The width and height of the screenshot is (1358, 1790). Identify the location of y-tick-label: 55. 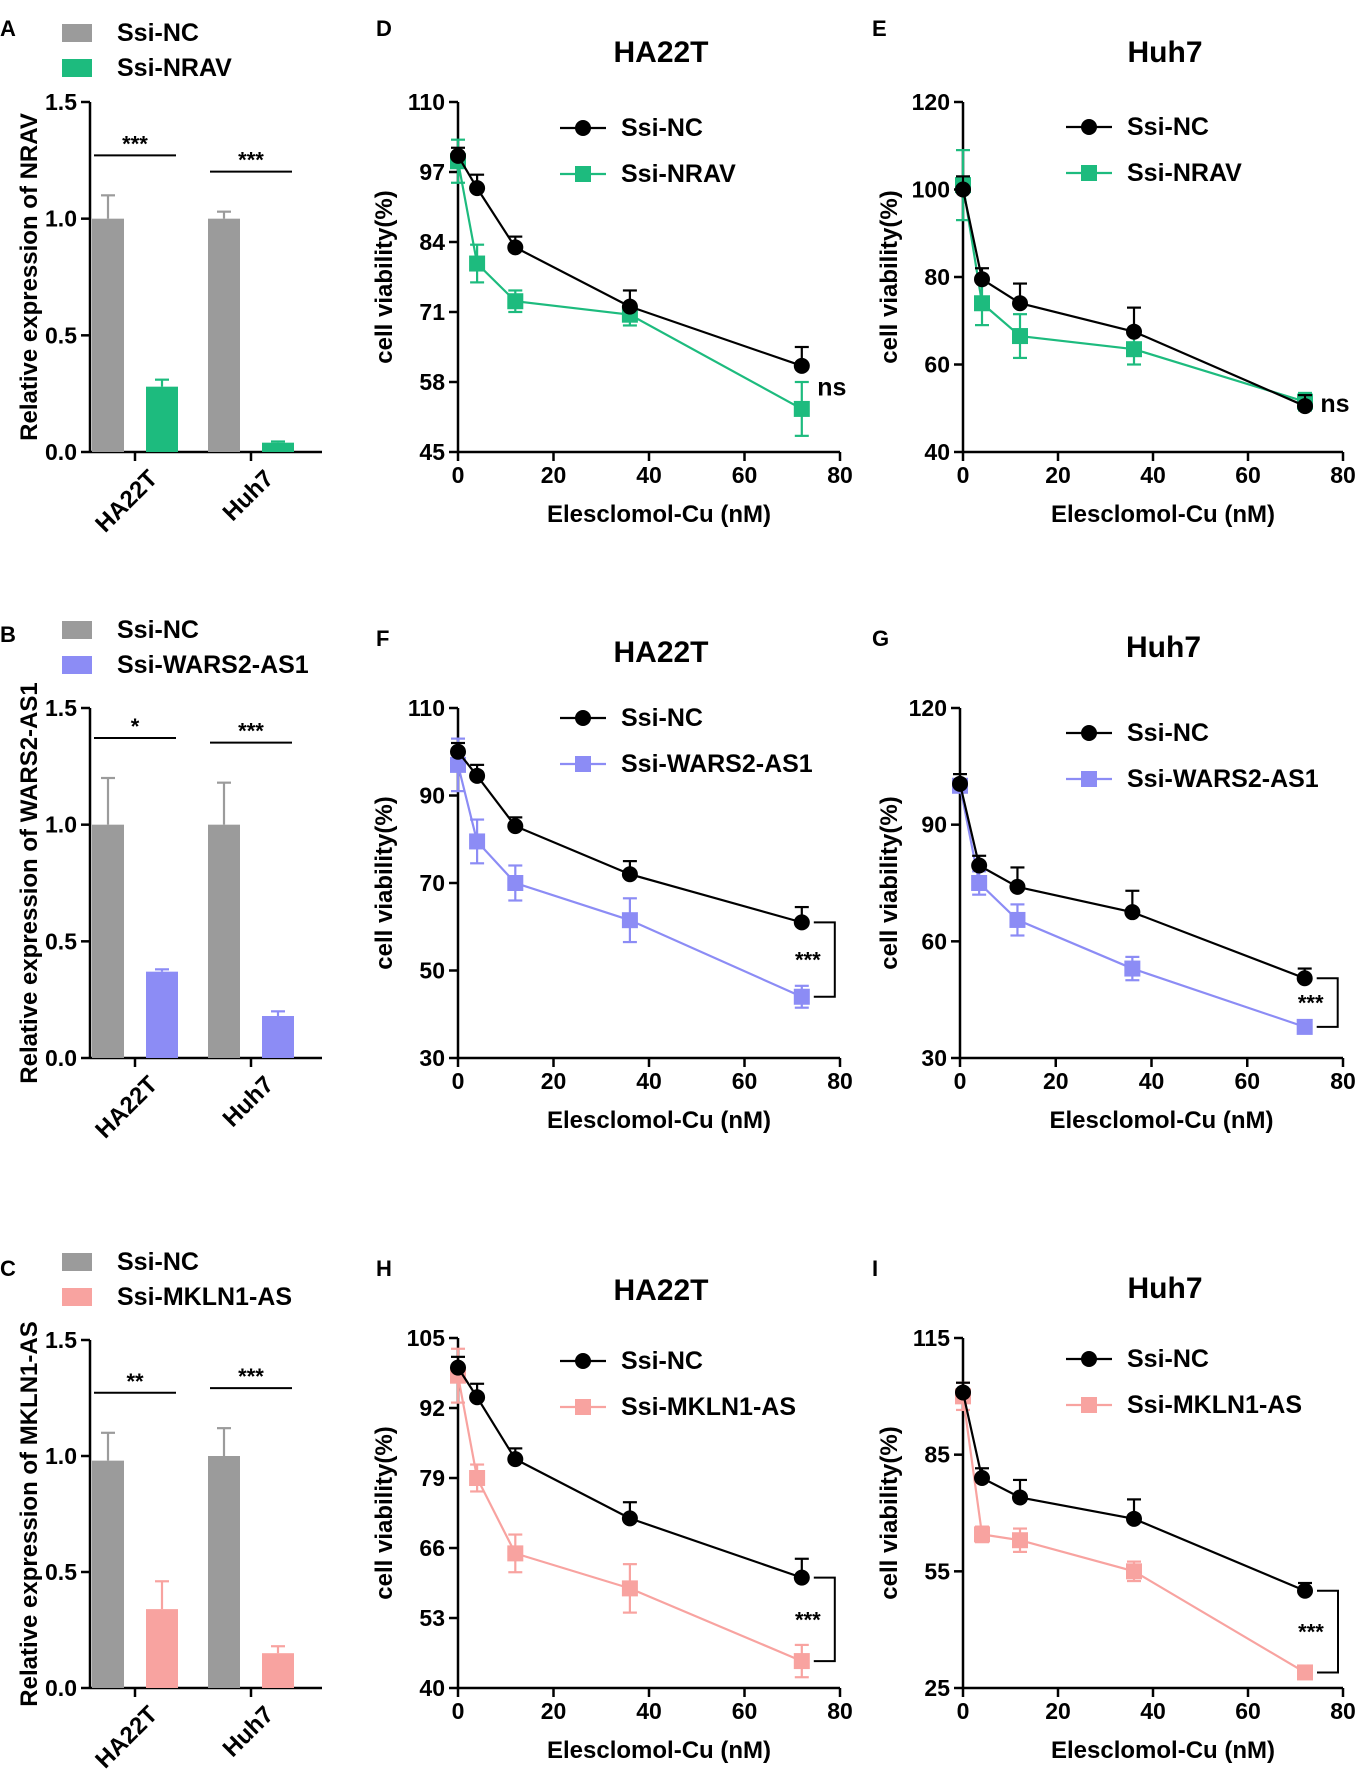
(937, 1571).